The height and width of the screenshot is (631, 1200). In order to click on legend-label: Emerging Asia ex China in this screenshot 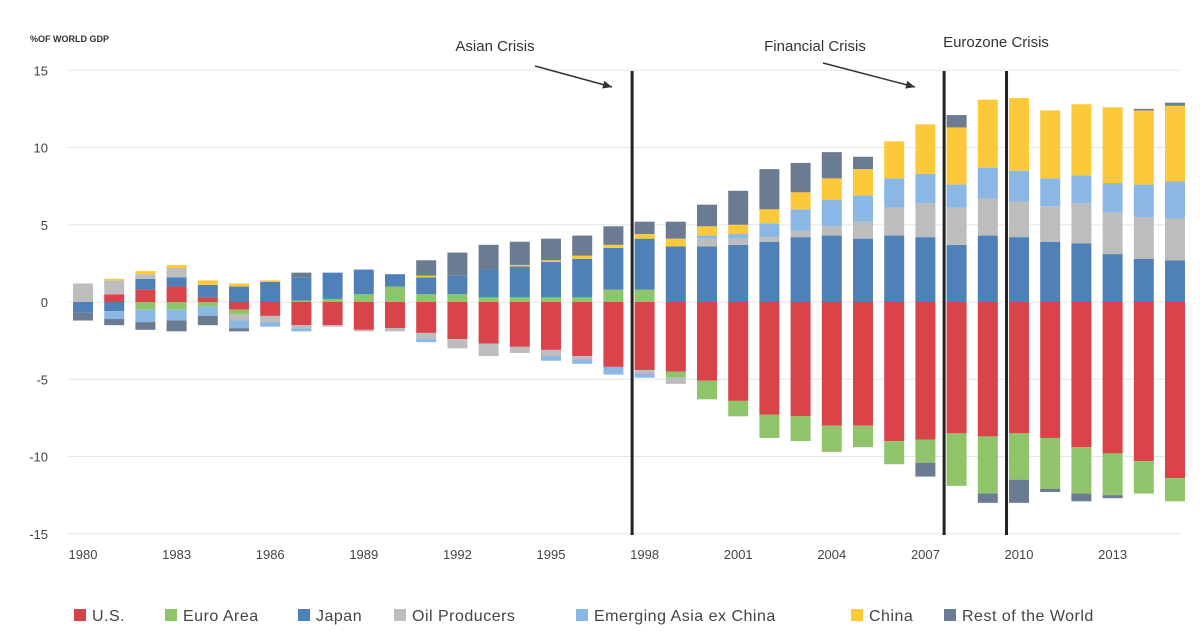, I will do `click(685, 616)`.